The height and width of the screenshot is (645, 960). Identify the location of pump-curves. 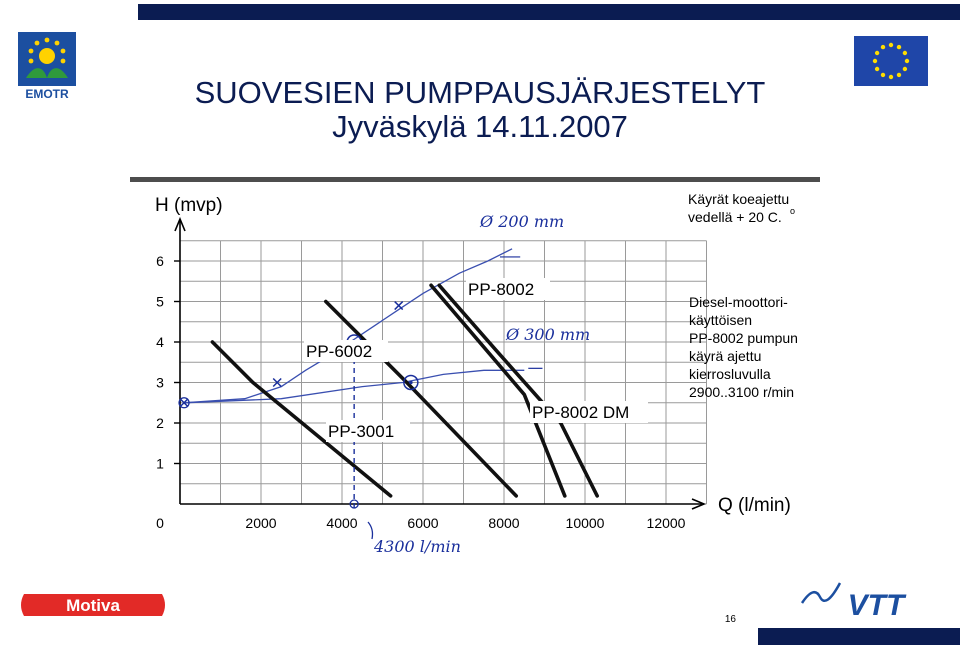
(404, 390).